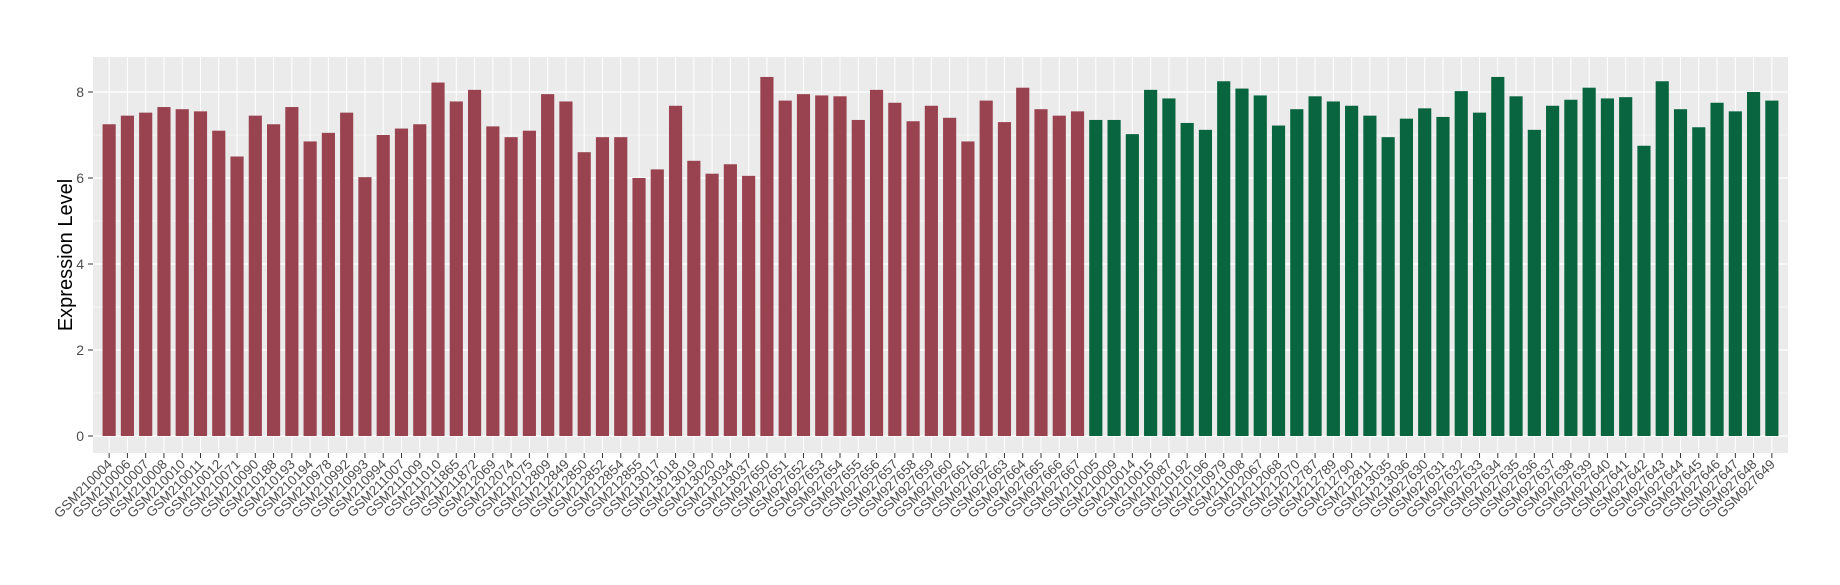  Describe the element at coordinates (328, 284) in the screenshot. I see `bar-GSM210978` at that location.